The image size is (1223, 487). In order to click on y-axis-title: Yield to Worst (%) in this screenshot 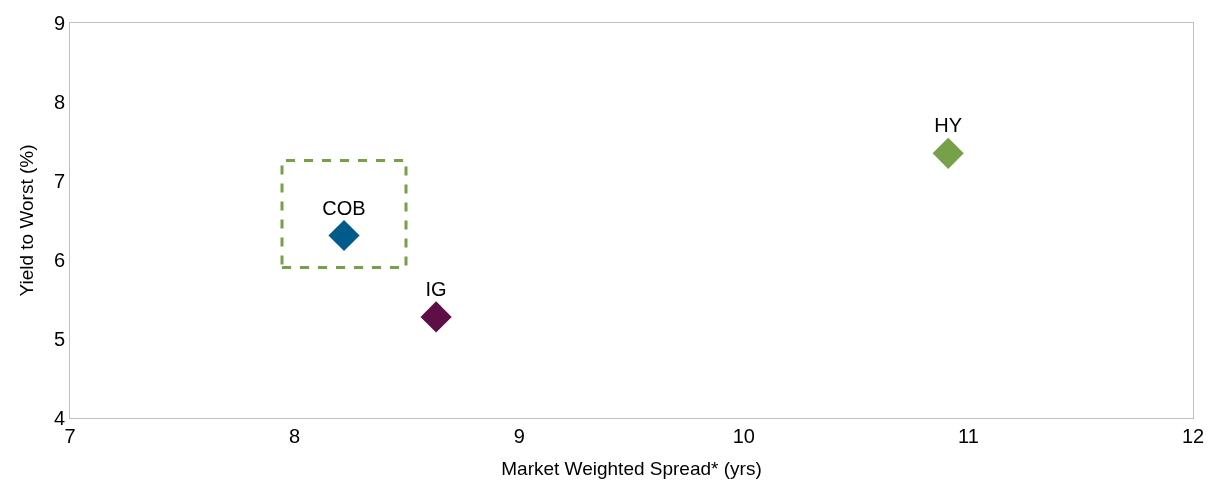, I will do `click(26, 220)`.